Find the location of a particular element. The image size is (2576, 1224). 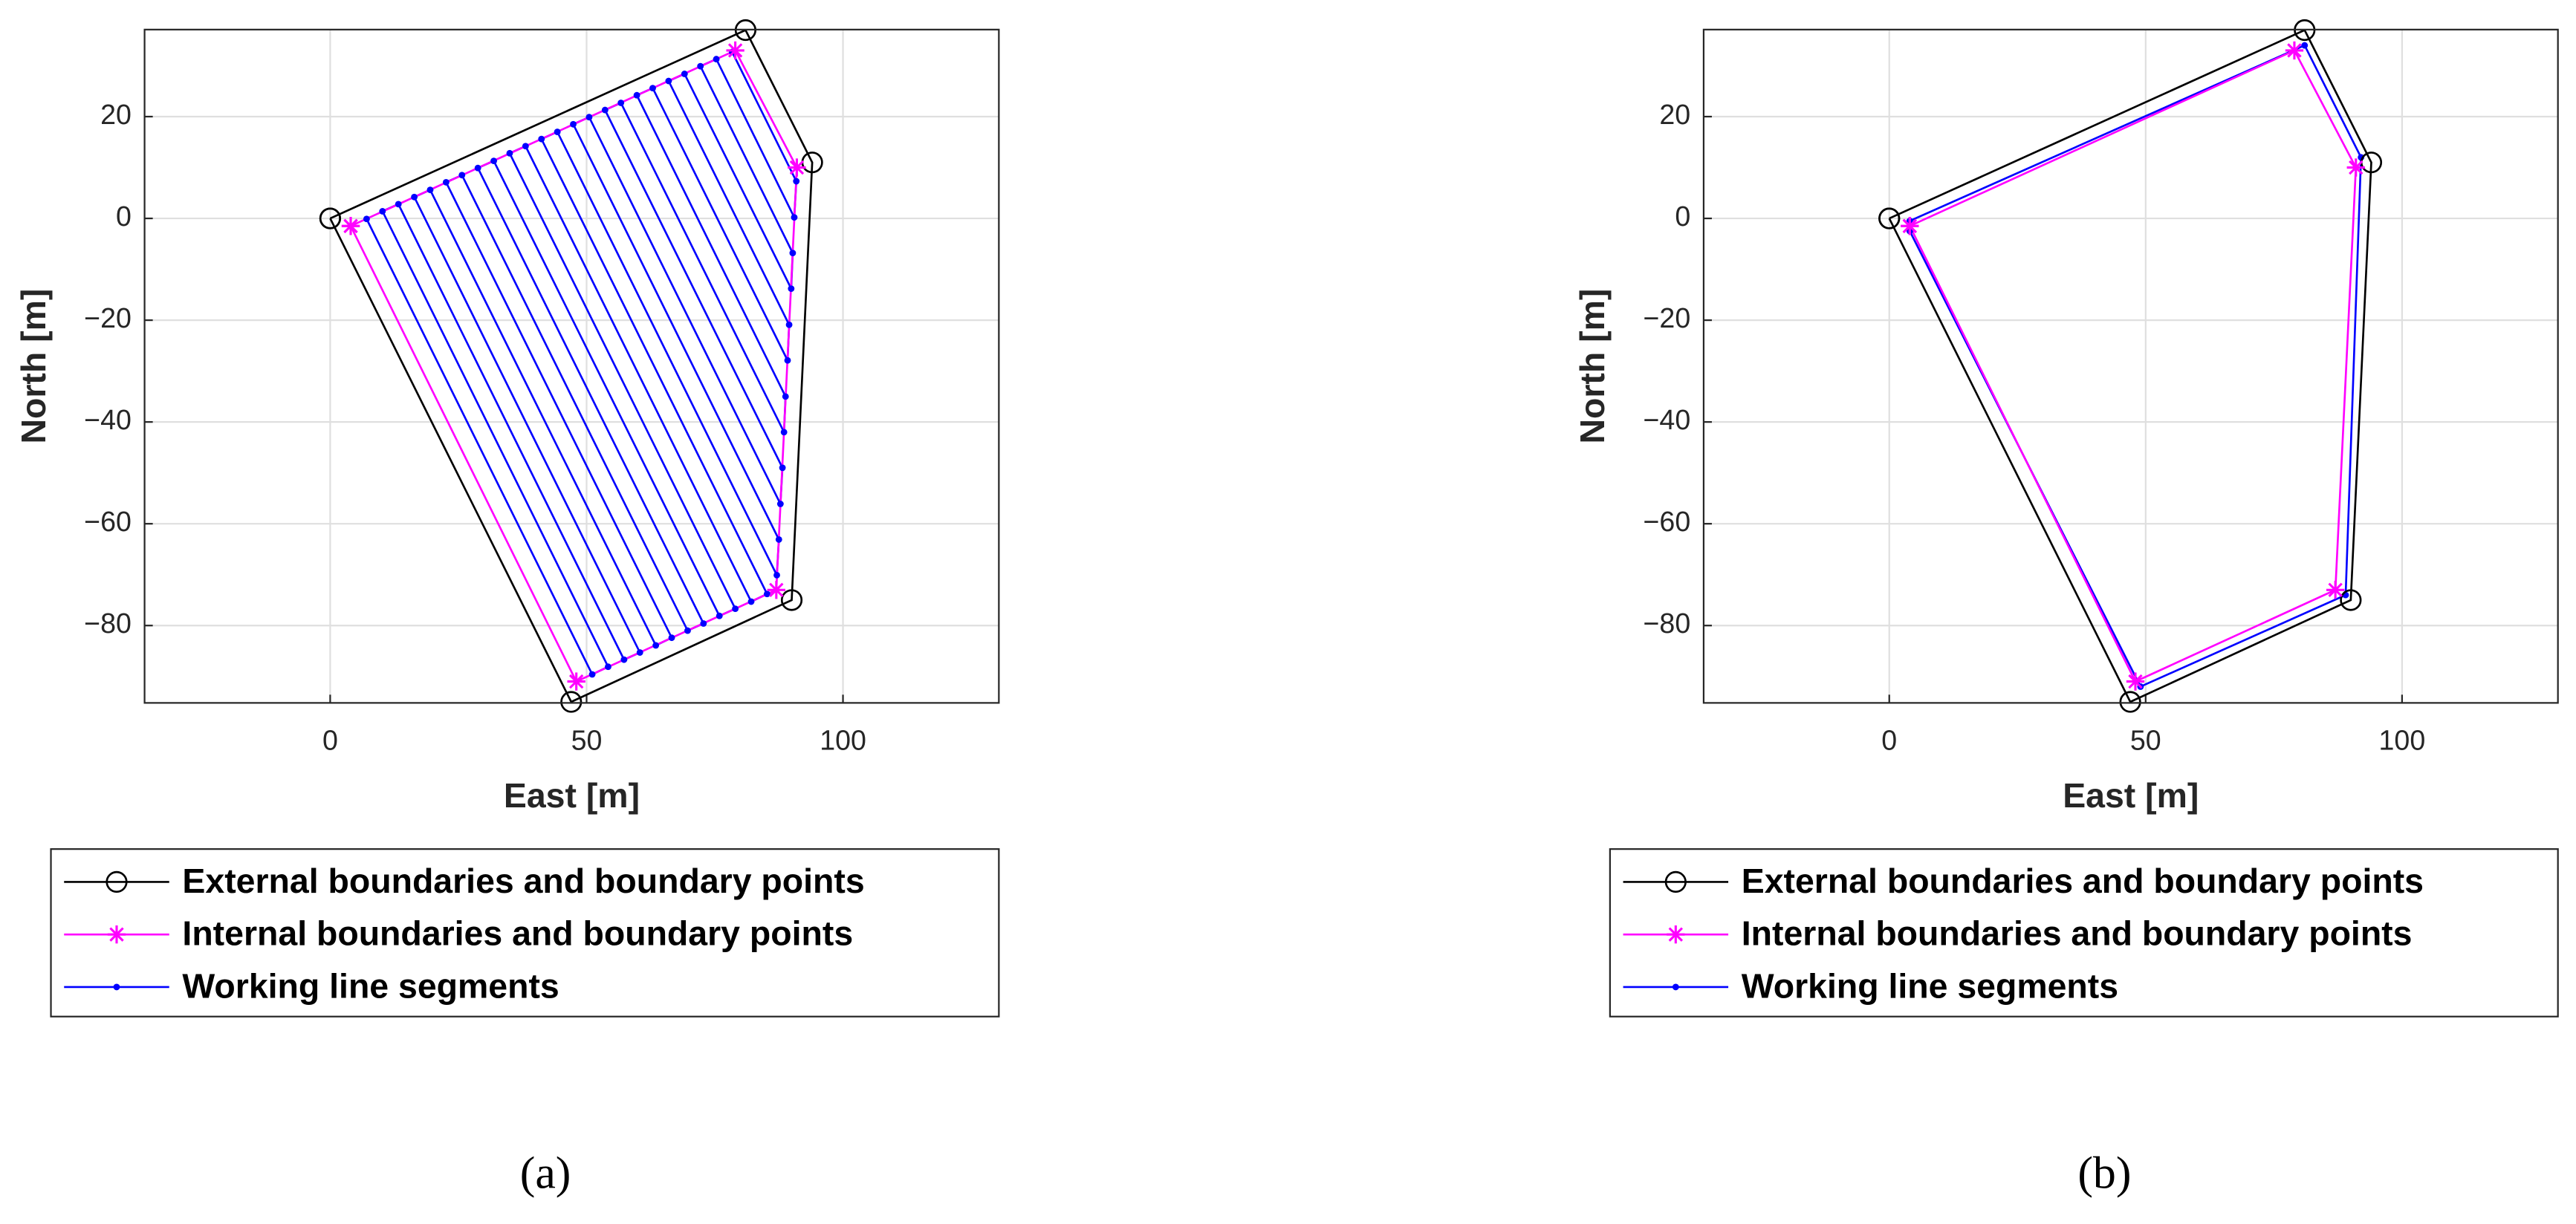

legend-label: External boundaries and boundary points is located at coordinates (523, 881).